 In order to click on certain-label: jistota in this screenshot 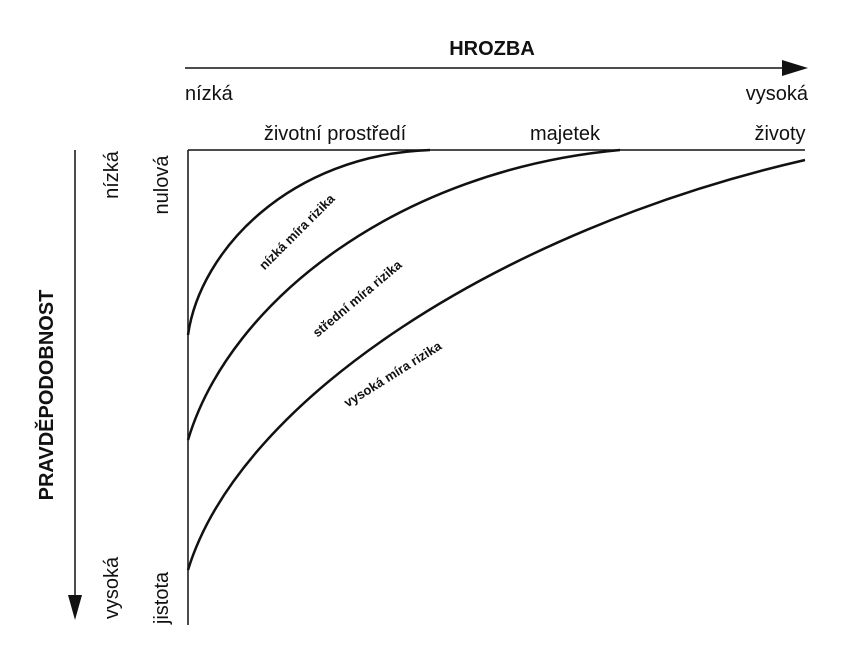, I will do `click(162, 598)`.